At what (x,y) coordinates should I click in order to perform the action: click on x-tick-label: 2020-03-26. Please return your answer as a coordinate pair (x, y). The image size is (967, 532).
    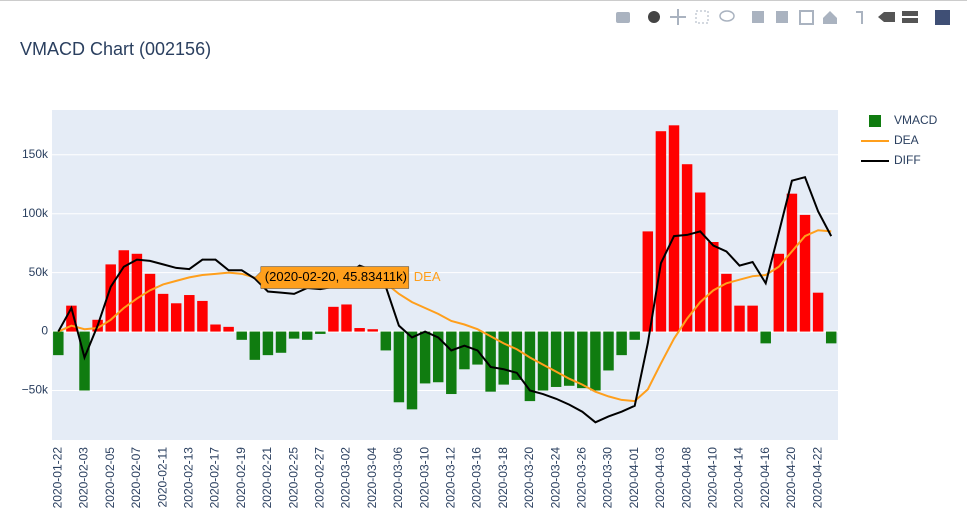
    Looking at the image, I should click on (581, 478).